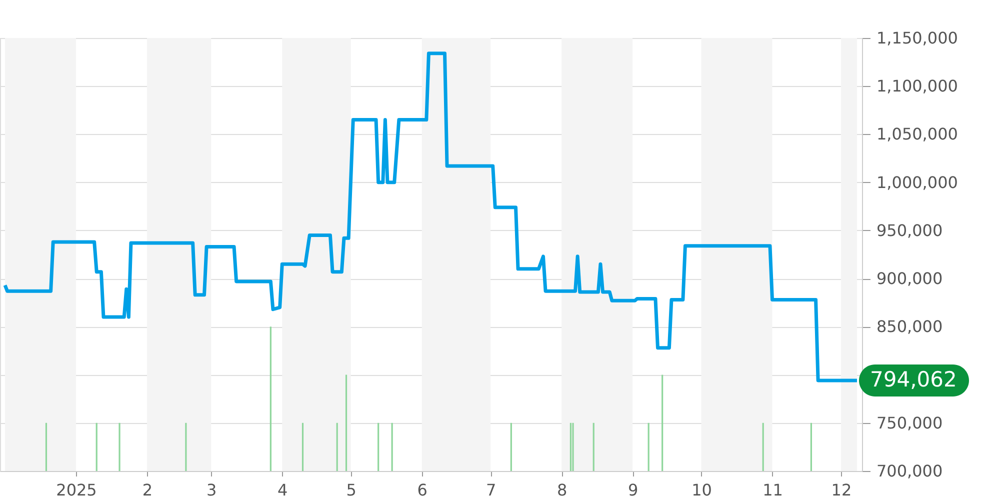 This screenshot has height=500, width=1000. What do you see at coordinates (917, 182) in the screenshot?
I see `y-tick-label: 1,000,000` at bounding box center [917, 182].